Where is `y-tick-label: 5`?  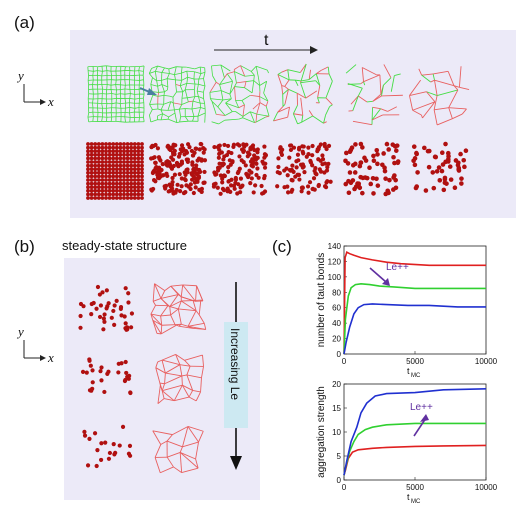 y-tick-label: 5 is located at coordinates (339, 456).